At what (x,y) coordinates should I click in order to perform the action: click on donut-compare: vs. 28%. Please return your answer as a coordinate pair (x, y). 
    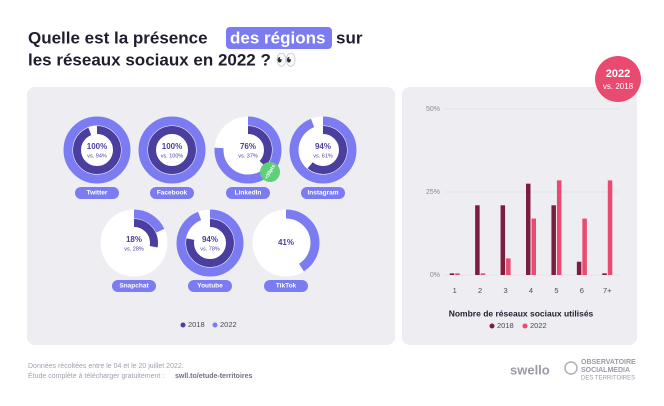
    Looking at the image, I should click on (134, 249).